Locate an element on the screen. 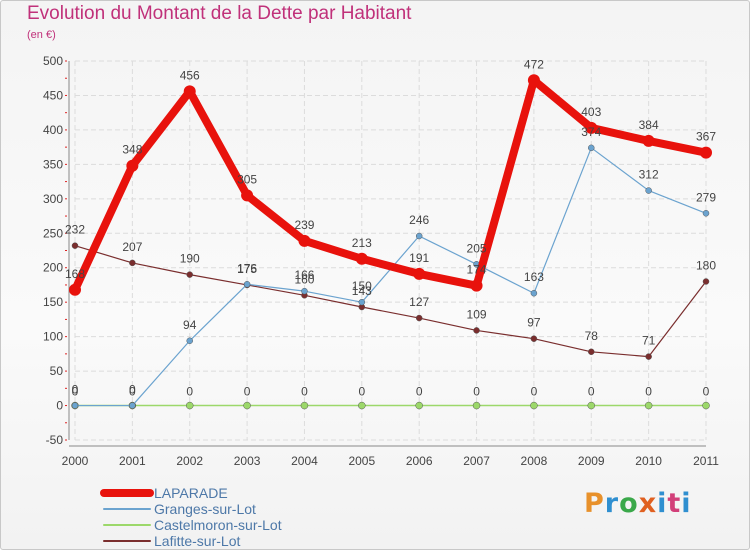 This screenshot has width=750, height=550. chart-subtitle: (en €) is located at coordinates (41, 35).